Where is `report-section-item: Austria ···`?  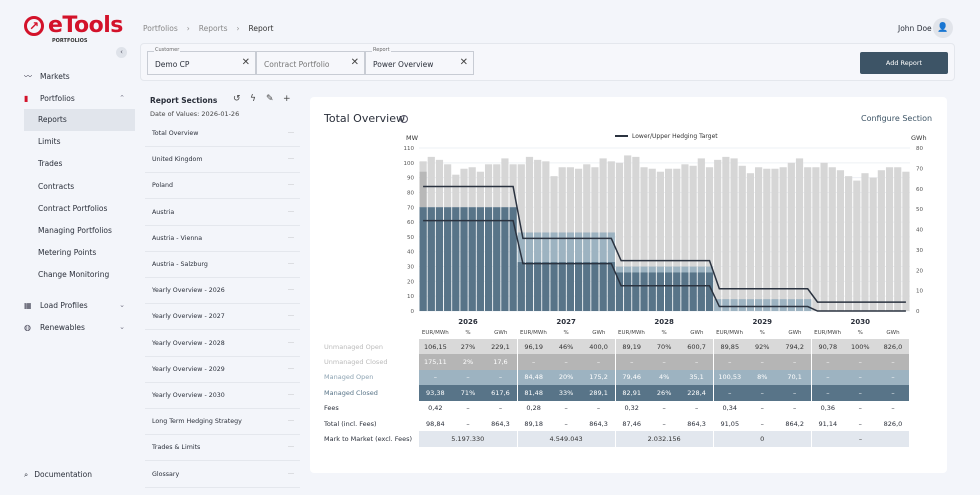 report-section-item: Austria ··· is located at coordinates (222, 213).